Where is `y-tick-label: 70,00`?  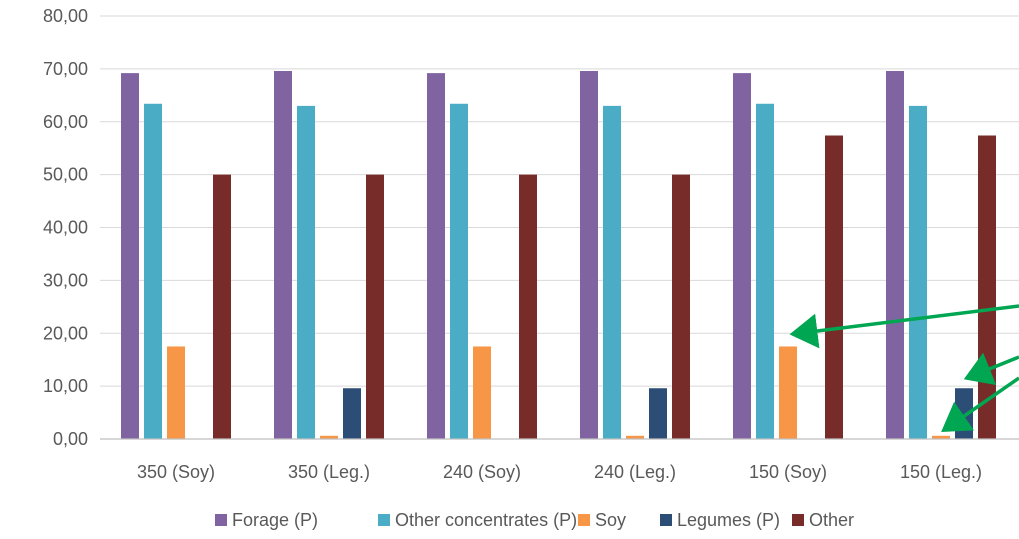
y-tick-label: 70,00 is located at coordinates (65, 69).